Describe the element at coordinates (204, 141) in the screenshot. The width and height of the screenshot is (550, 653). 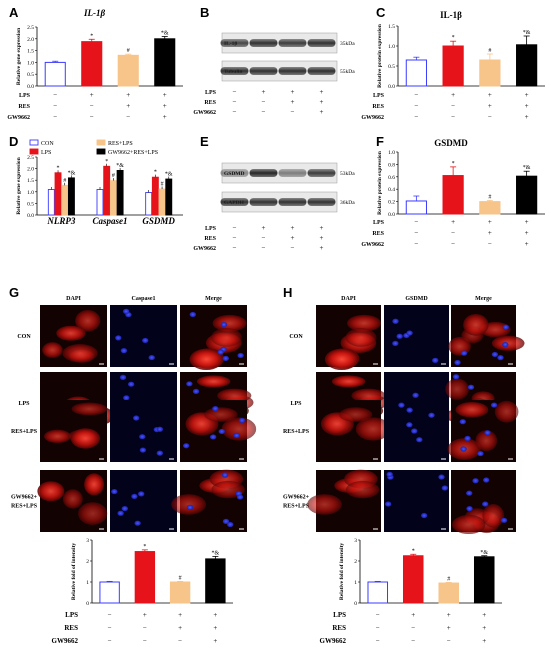
I see `panel-e-letter: E` at that location.